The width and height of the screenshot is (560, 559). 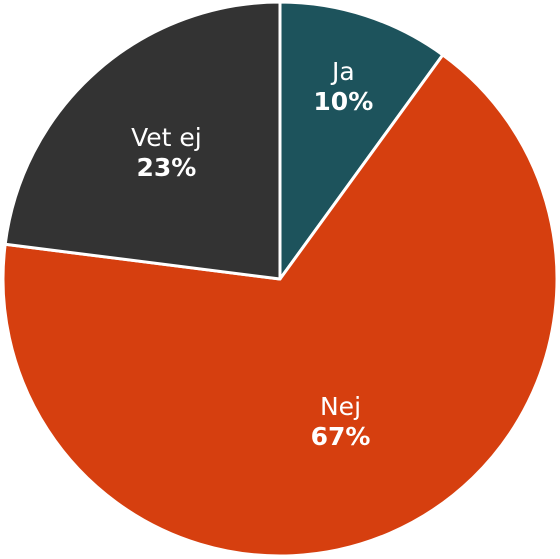 What do you see at coordinates (361, 140) in the screenshot?
I see `pie-slice-ja` at bounding box center [361, 140].